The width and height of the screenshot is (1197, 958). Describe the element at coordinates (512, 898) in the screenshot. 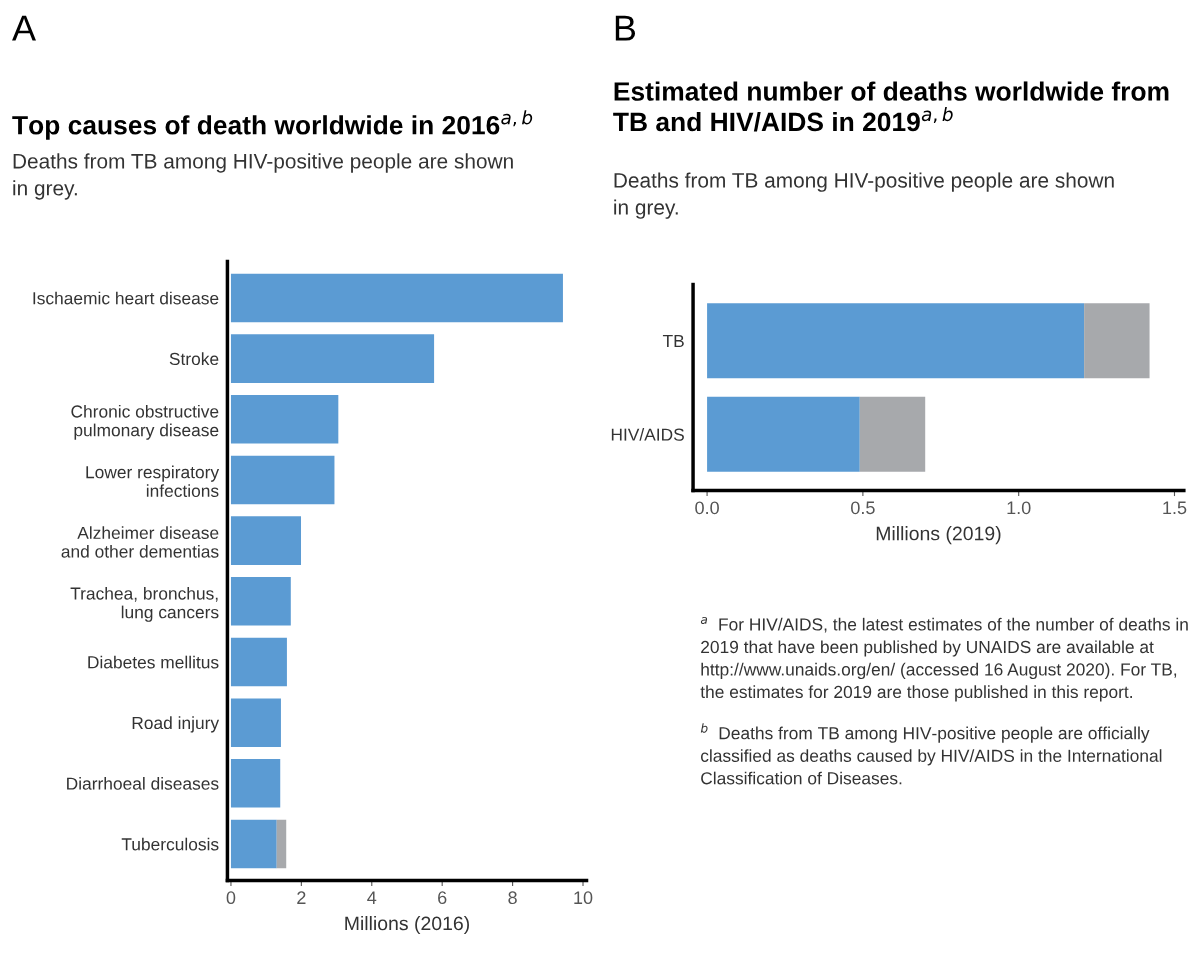

I see `x-tick-label: 8` at that location.